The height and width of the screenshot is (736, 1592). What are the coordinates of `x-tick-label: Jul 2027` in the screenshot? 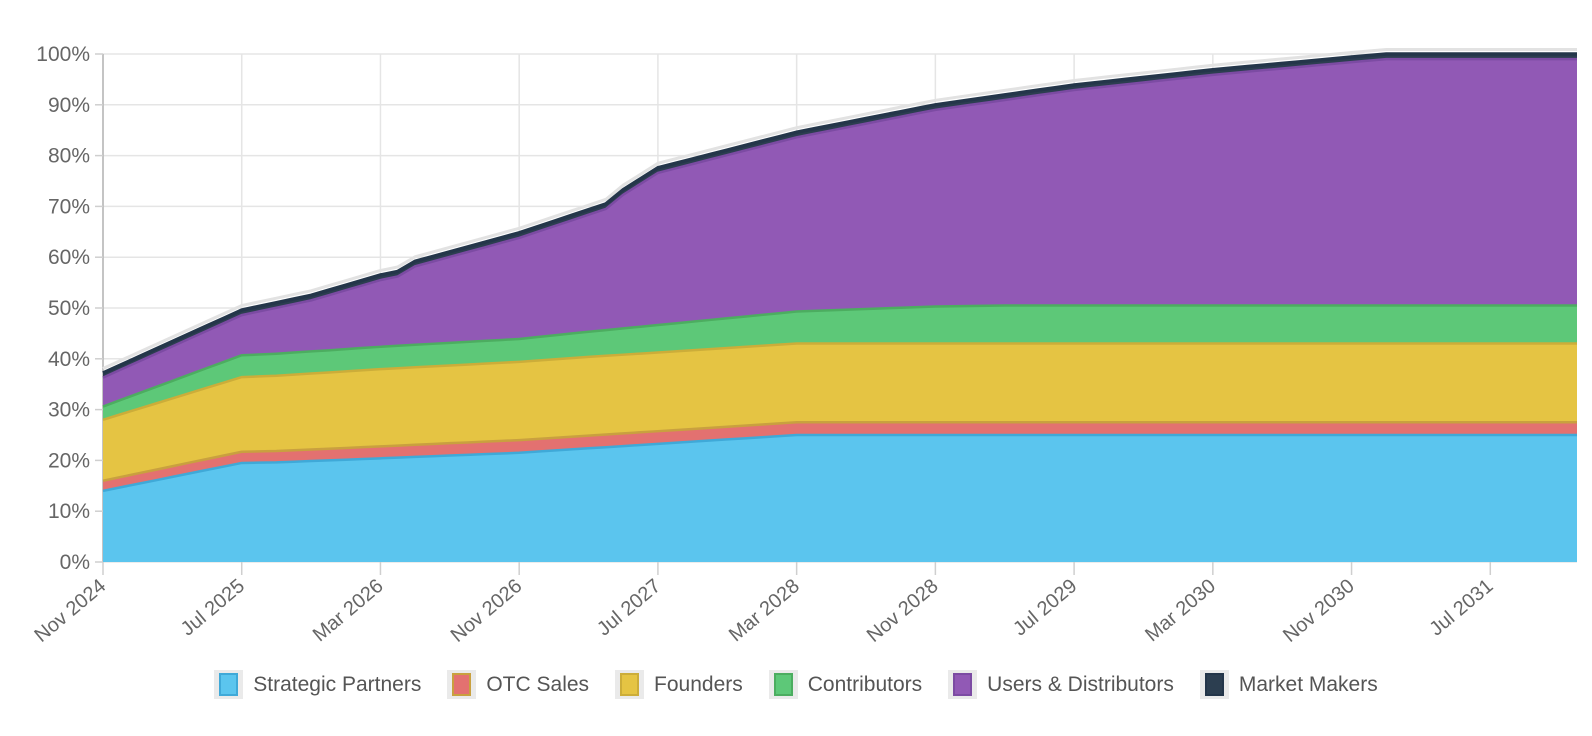 It's located at (629, 607).